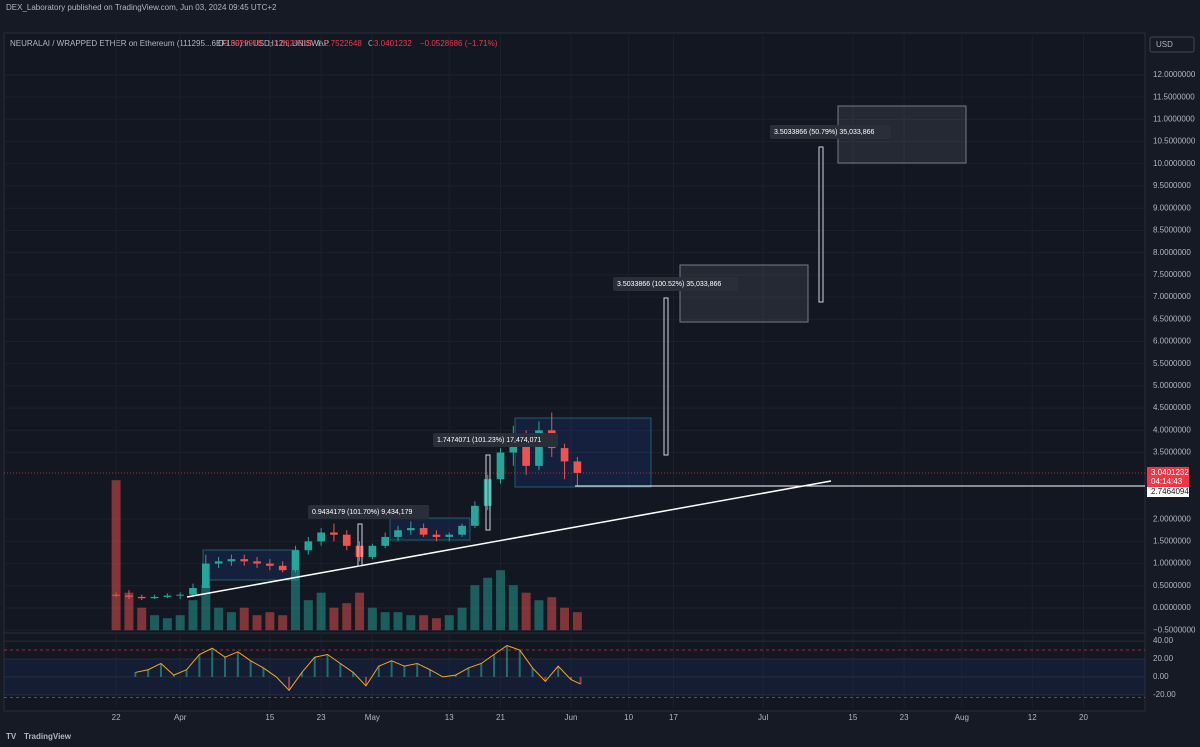  I want to click on x-tick-label: 17, so click(673, 717).